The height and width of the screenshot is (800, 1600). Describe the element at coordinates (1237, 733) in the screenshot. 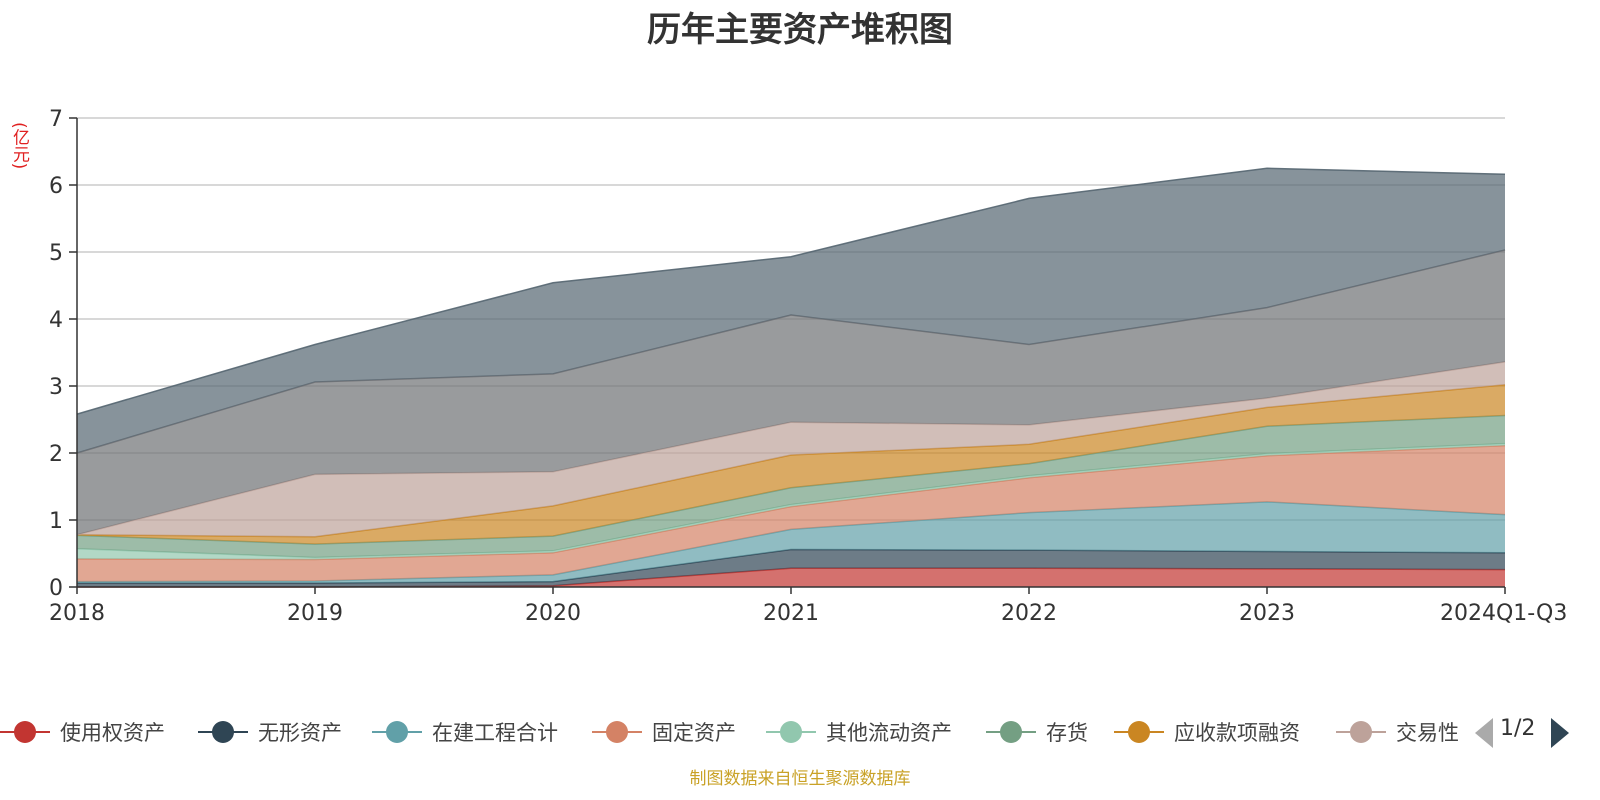

I see `legend-label: 应收款项融资` at that location.